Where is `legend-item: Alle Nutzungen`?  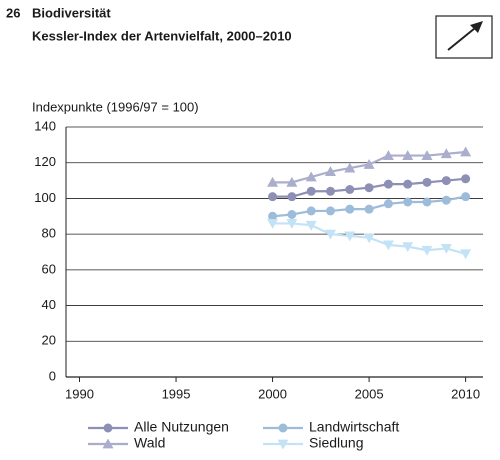
legend-item: Alle Nutzungen is located at coordinates (158, 427).